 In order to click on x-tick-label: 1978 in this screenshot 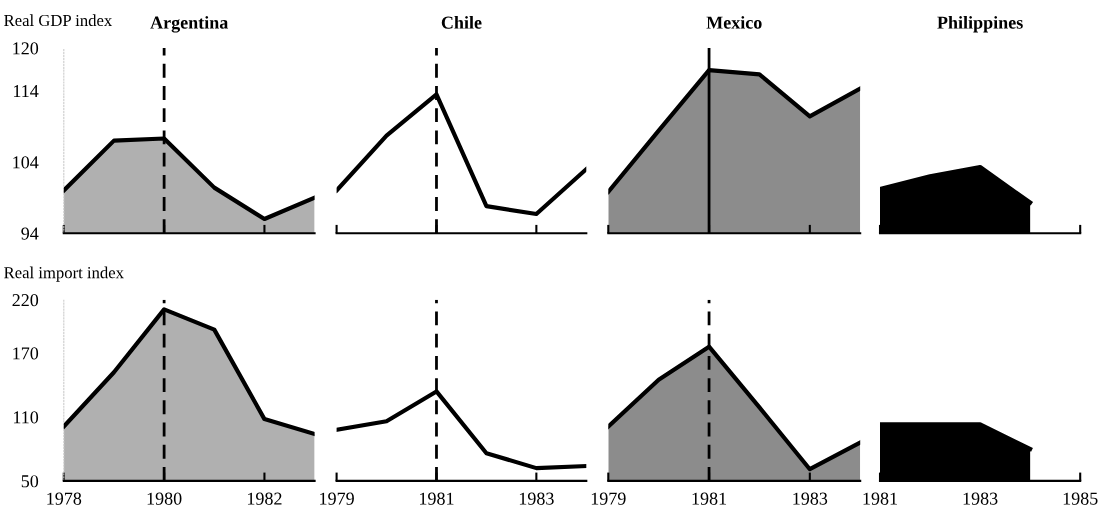, I will do `click(64, 498)`.